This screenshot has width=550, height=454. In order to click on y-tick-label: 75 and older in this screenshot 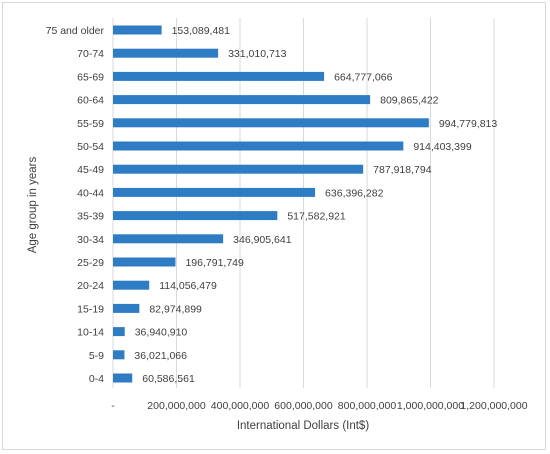, I will do `click(75, 31)`.